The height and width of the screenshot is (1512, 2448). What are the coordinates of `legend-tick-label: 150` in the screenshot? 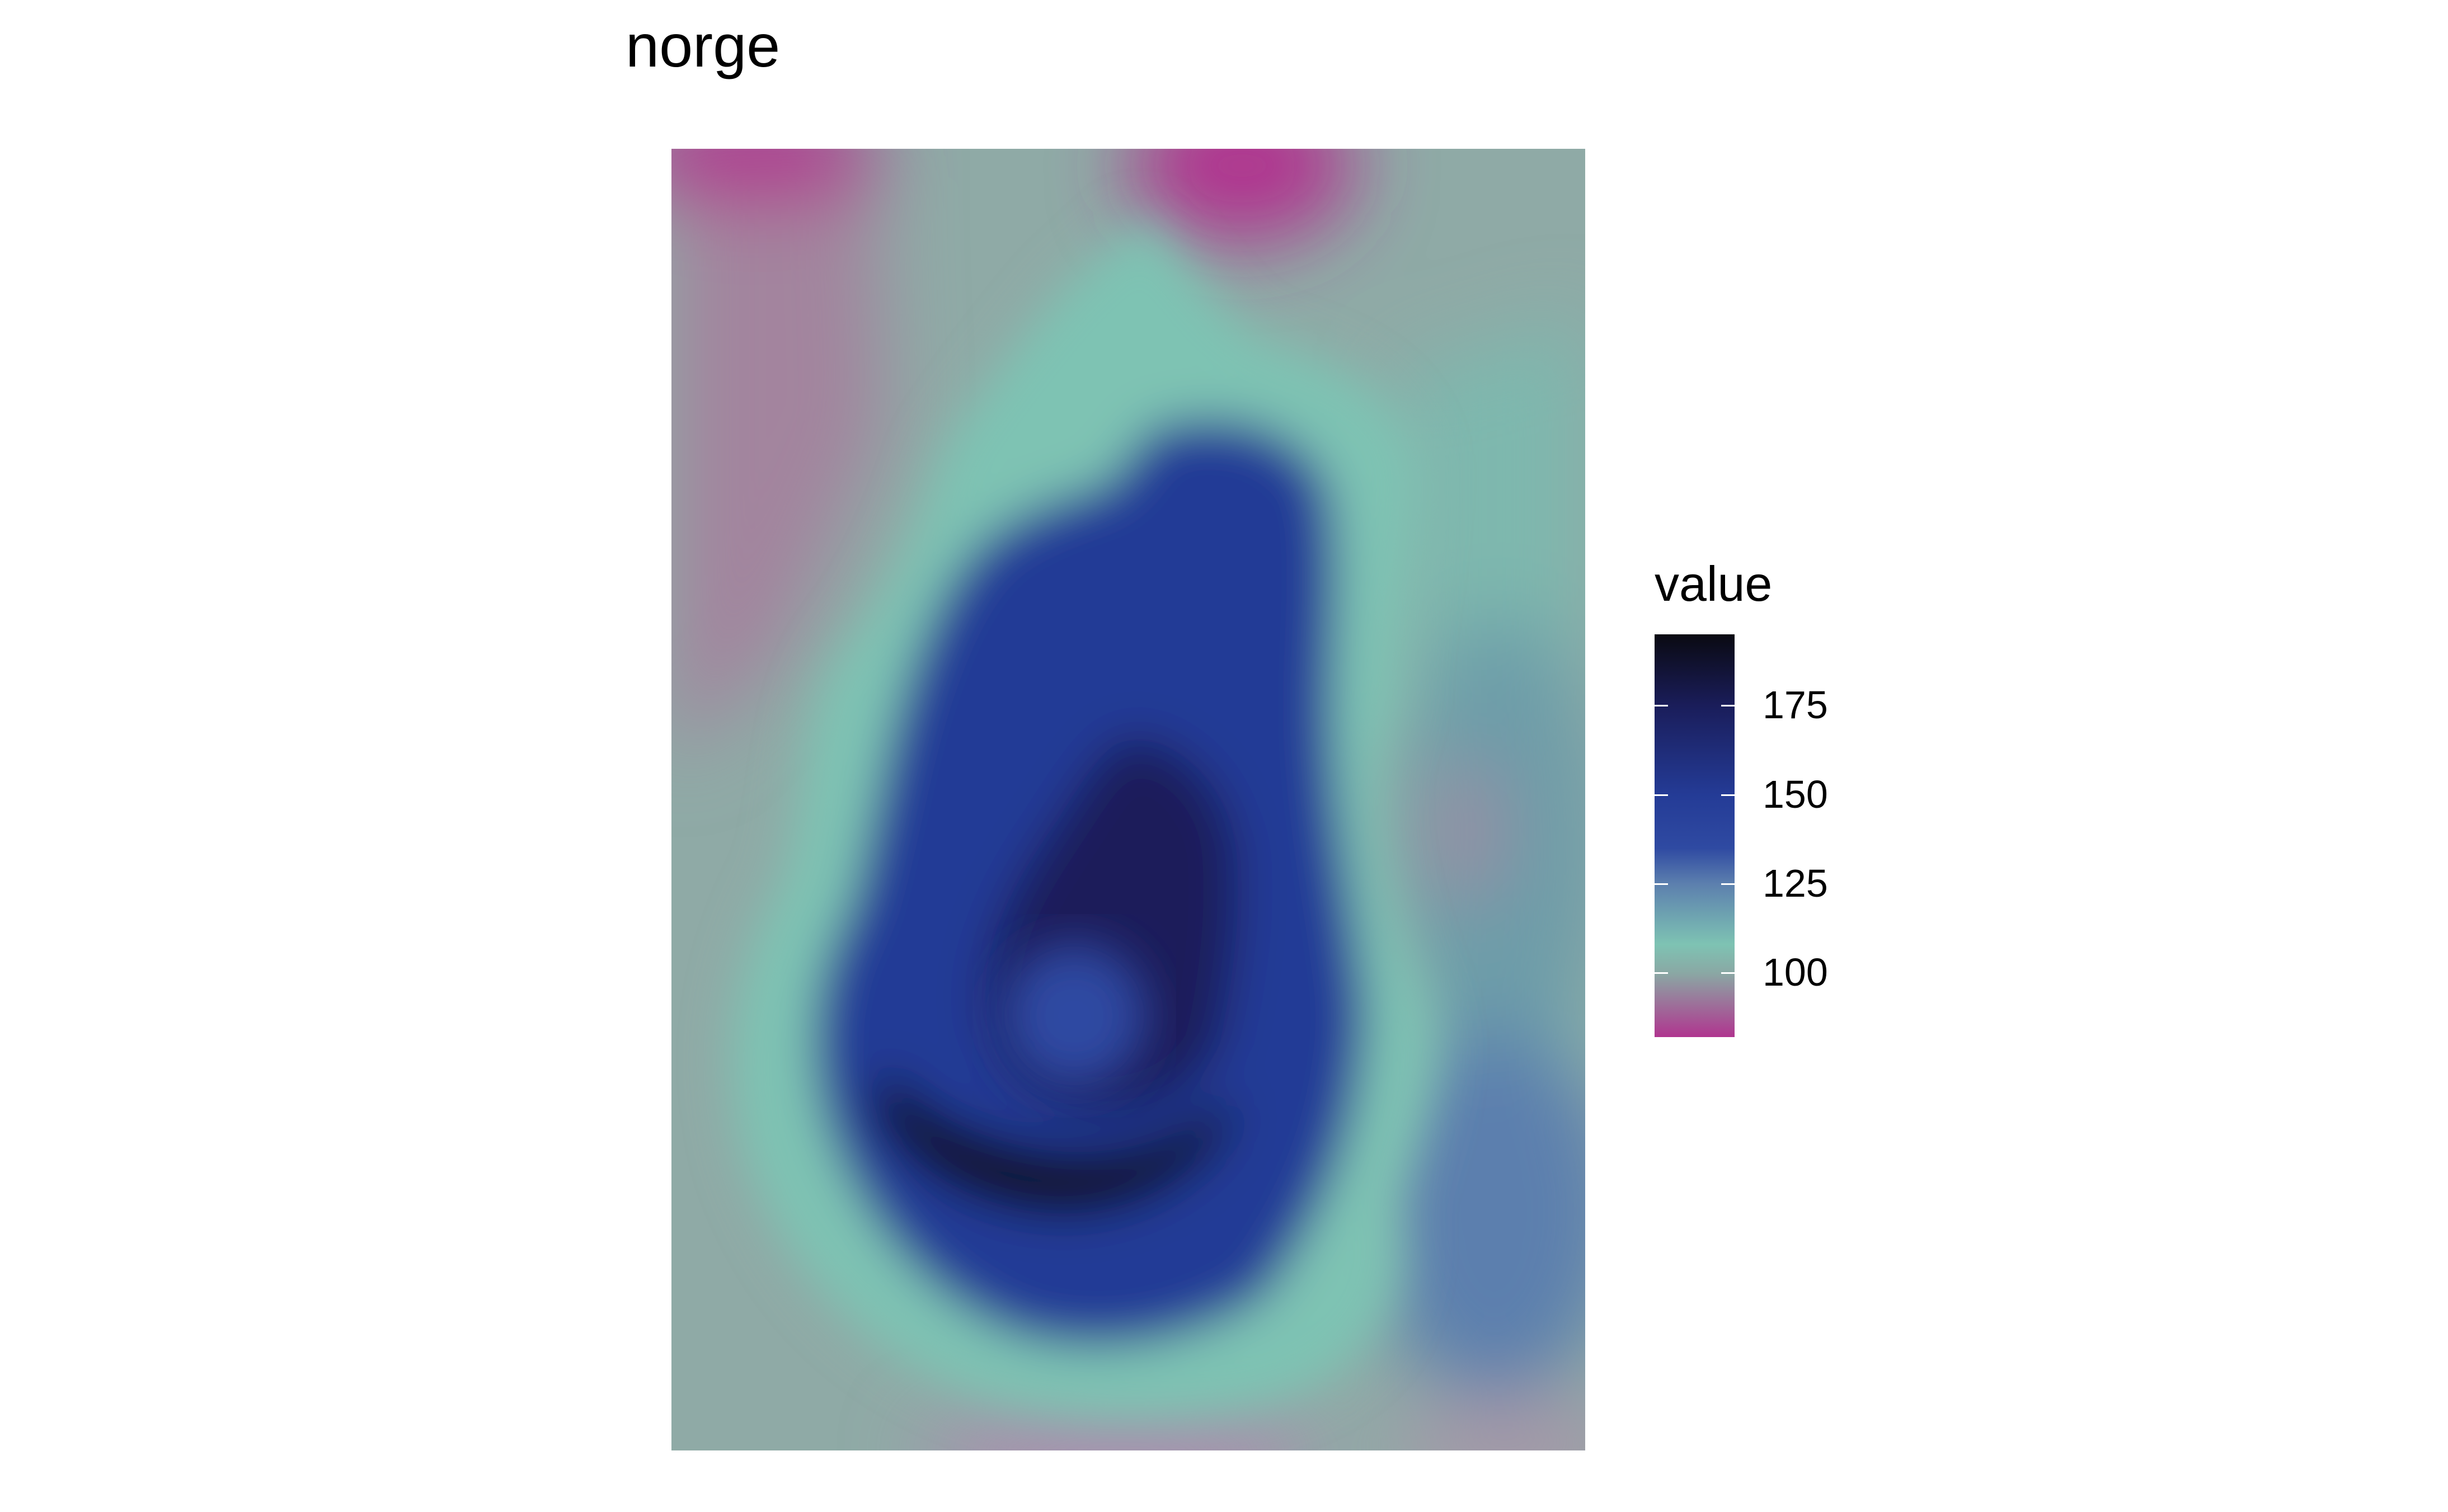 It's located at (1796, 794).